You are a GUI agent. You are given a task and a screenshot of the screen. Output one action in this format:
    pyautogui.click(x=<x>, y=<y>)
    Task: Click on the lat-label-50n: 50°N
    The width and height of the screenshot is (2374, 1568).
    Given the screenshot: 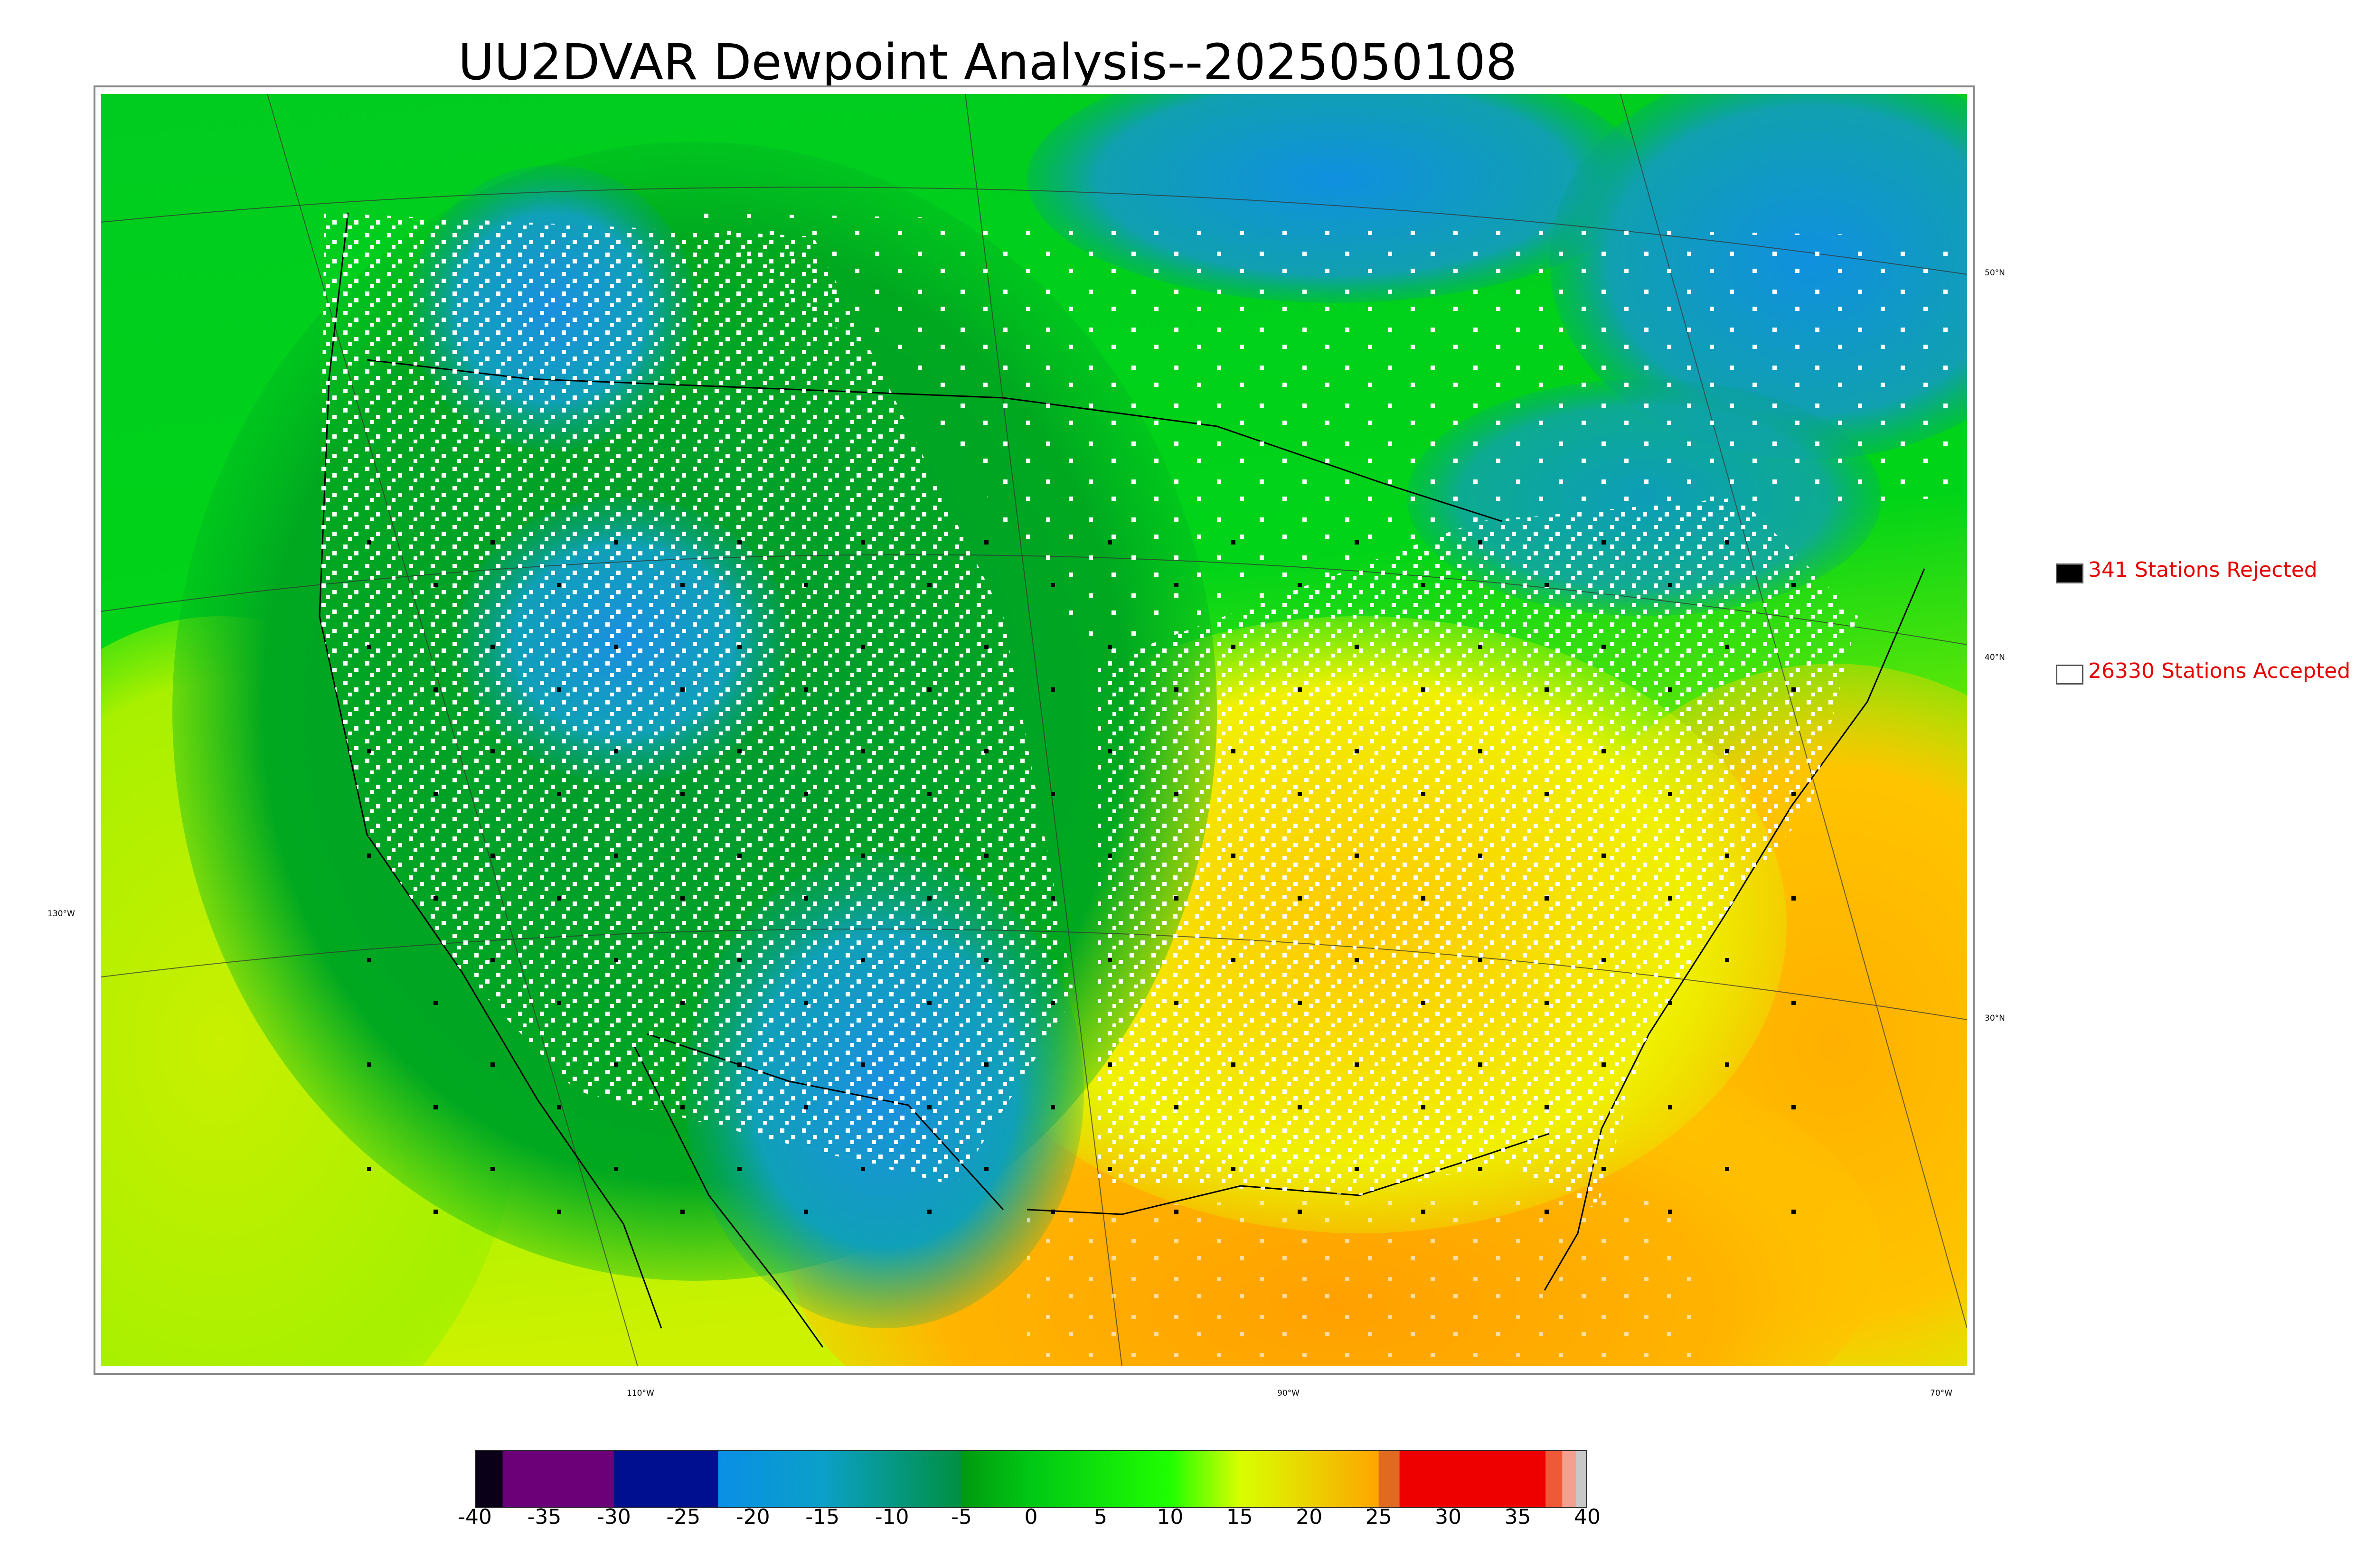 What is the action you would take?
    pyautogui.click(x=1995, y=273)
    